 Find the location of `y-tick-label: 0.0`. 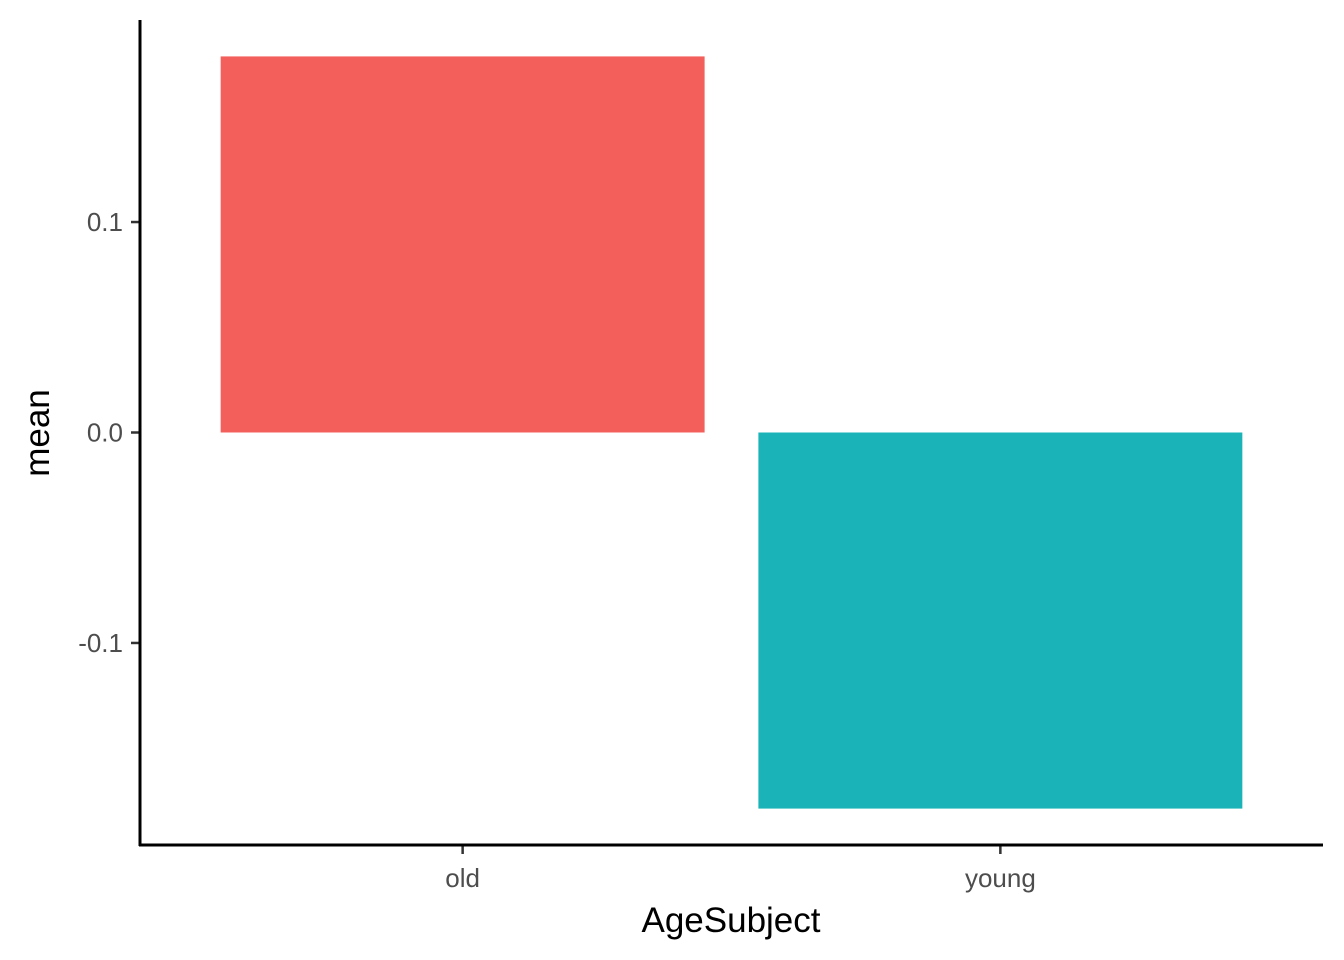

y-tick-label: 0.0 is located at coordinates (105, 433).